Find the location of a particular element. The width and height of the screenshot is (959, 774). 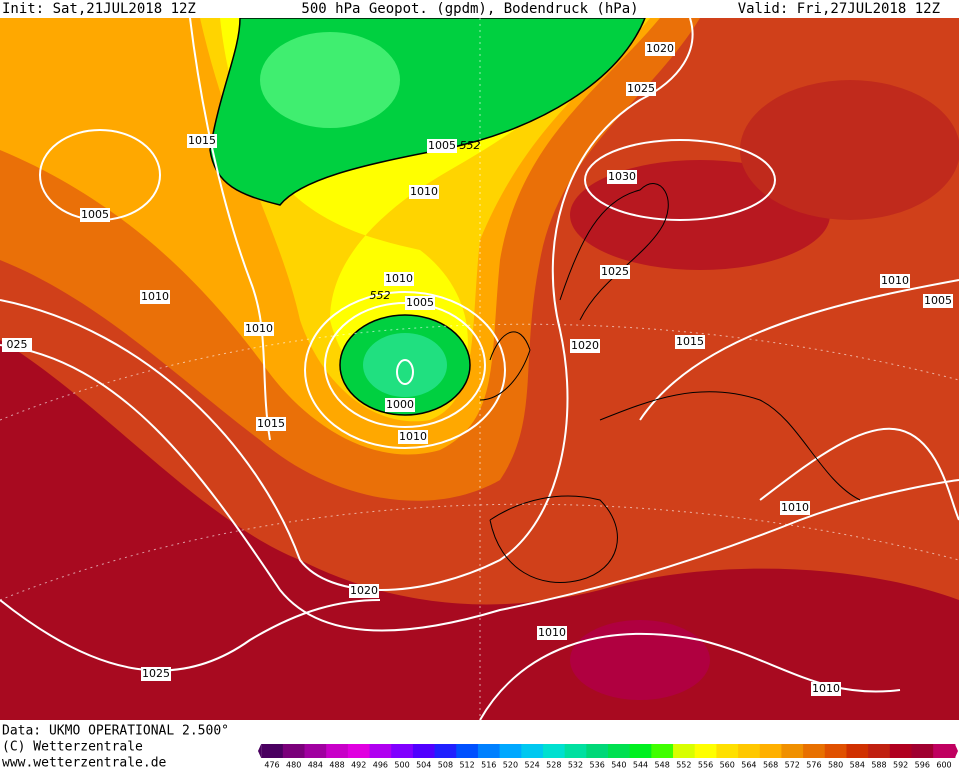

scale-label: 588 is located at coordinates (878, 765).